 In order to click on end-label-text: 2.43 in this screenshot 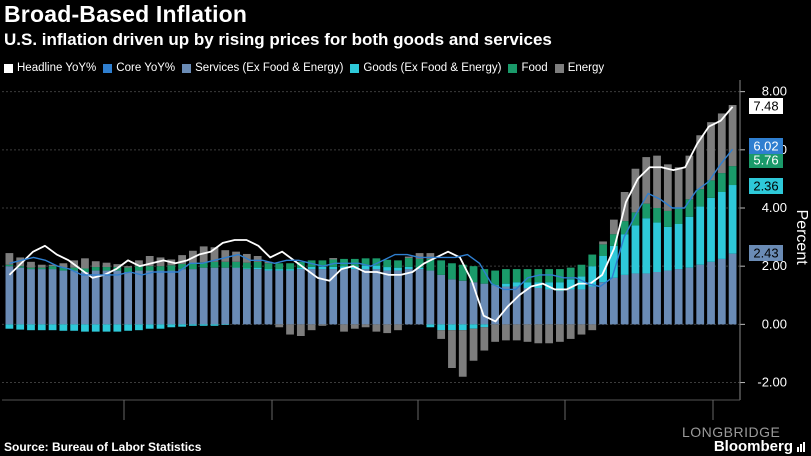, I will do `click(765, 253)`.